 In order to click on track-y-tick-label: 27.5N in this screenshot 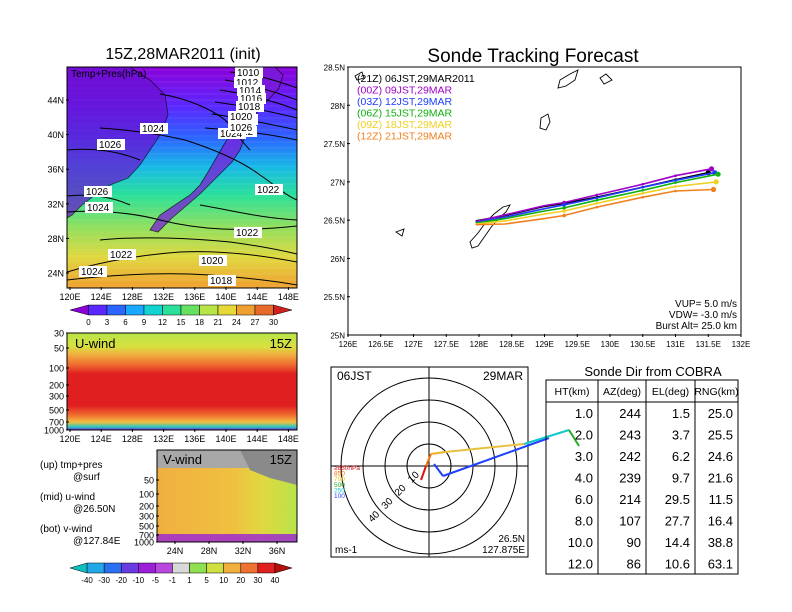, I will do `click(335, 144)`.